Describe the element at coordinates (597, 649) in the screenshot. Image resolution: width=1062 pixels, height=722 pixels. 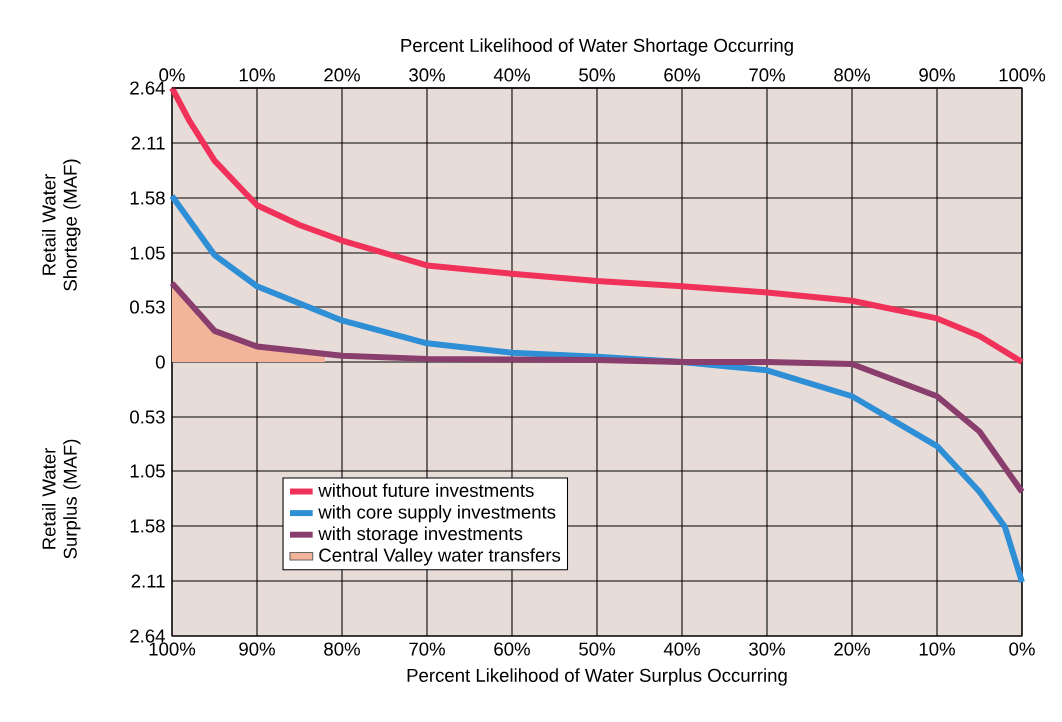
I see `x-tick-label: 50%` at that location.